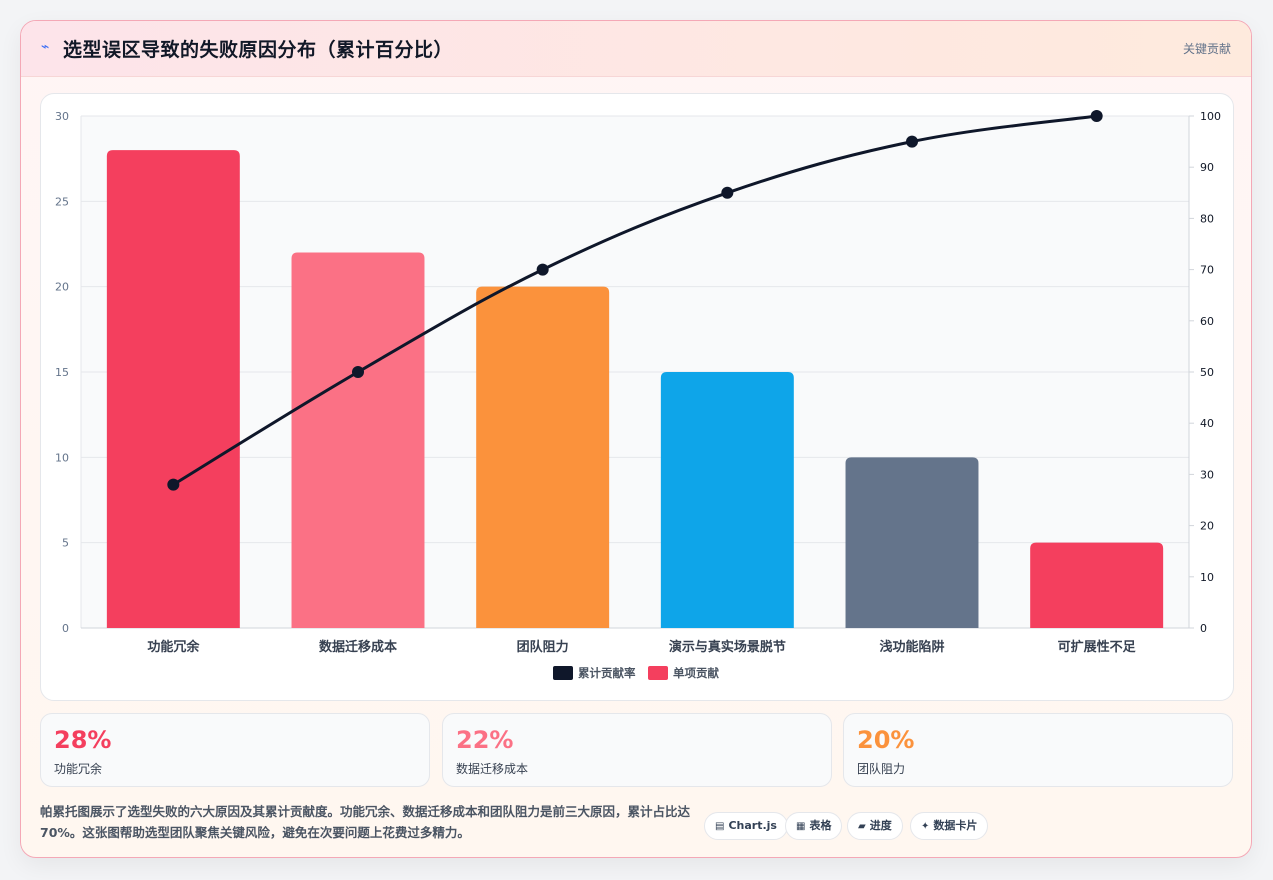  Describe the element at coordinates (1207, 167) in the screenshot. I see `y2-tick-label: 90` at that location.